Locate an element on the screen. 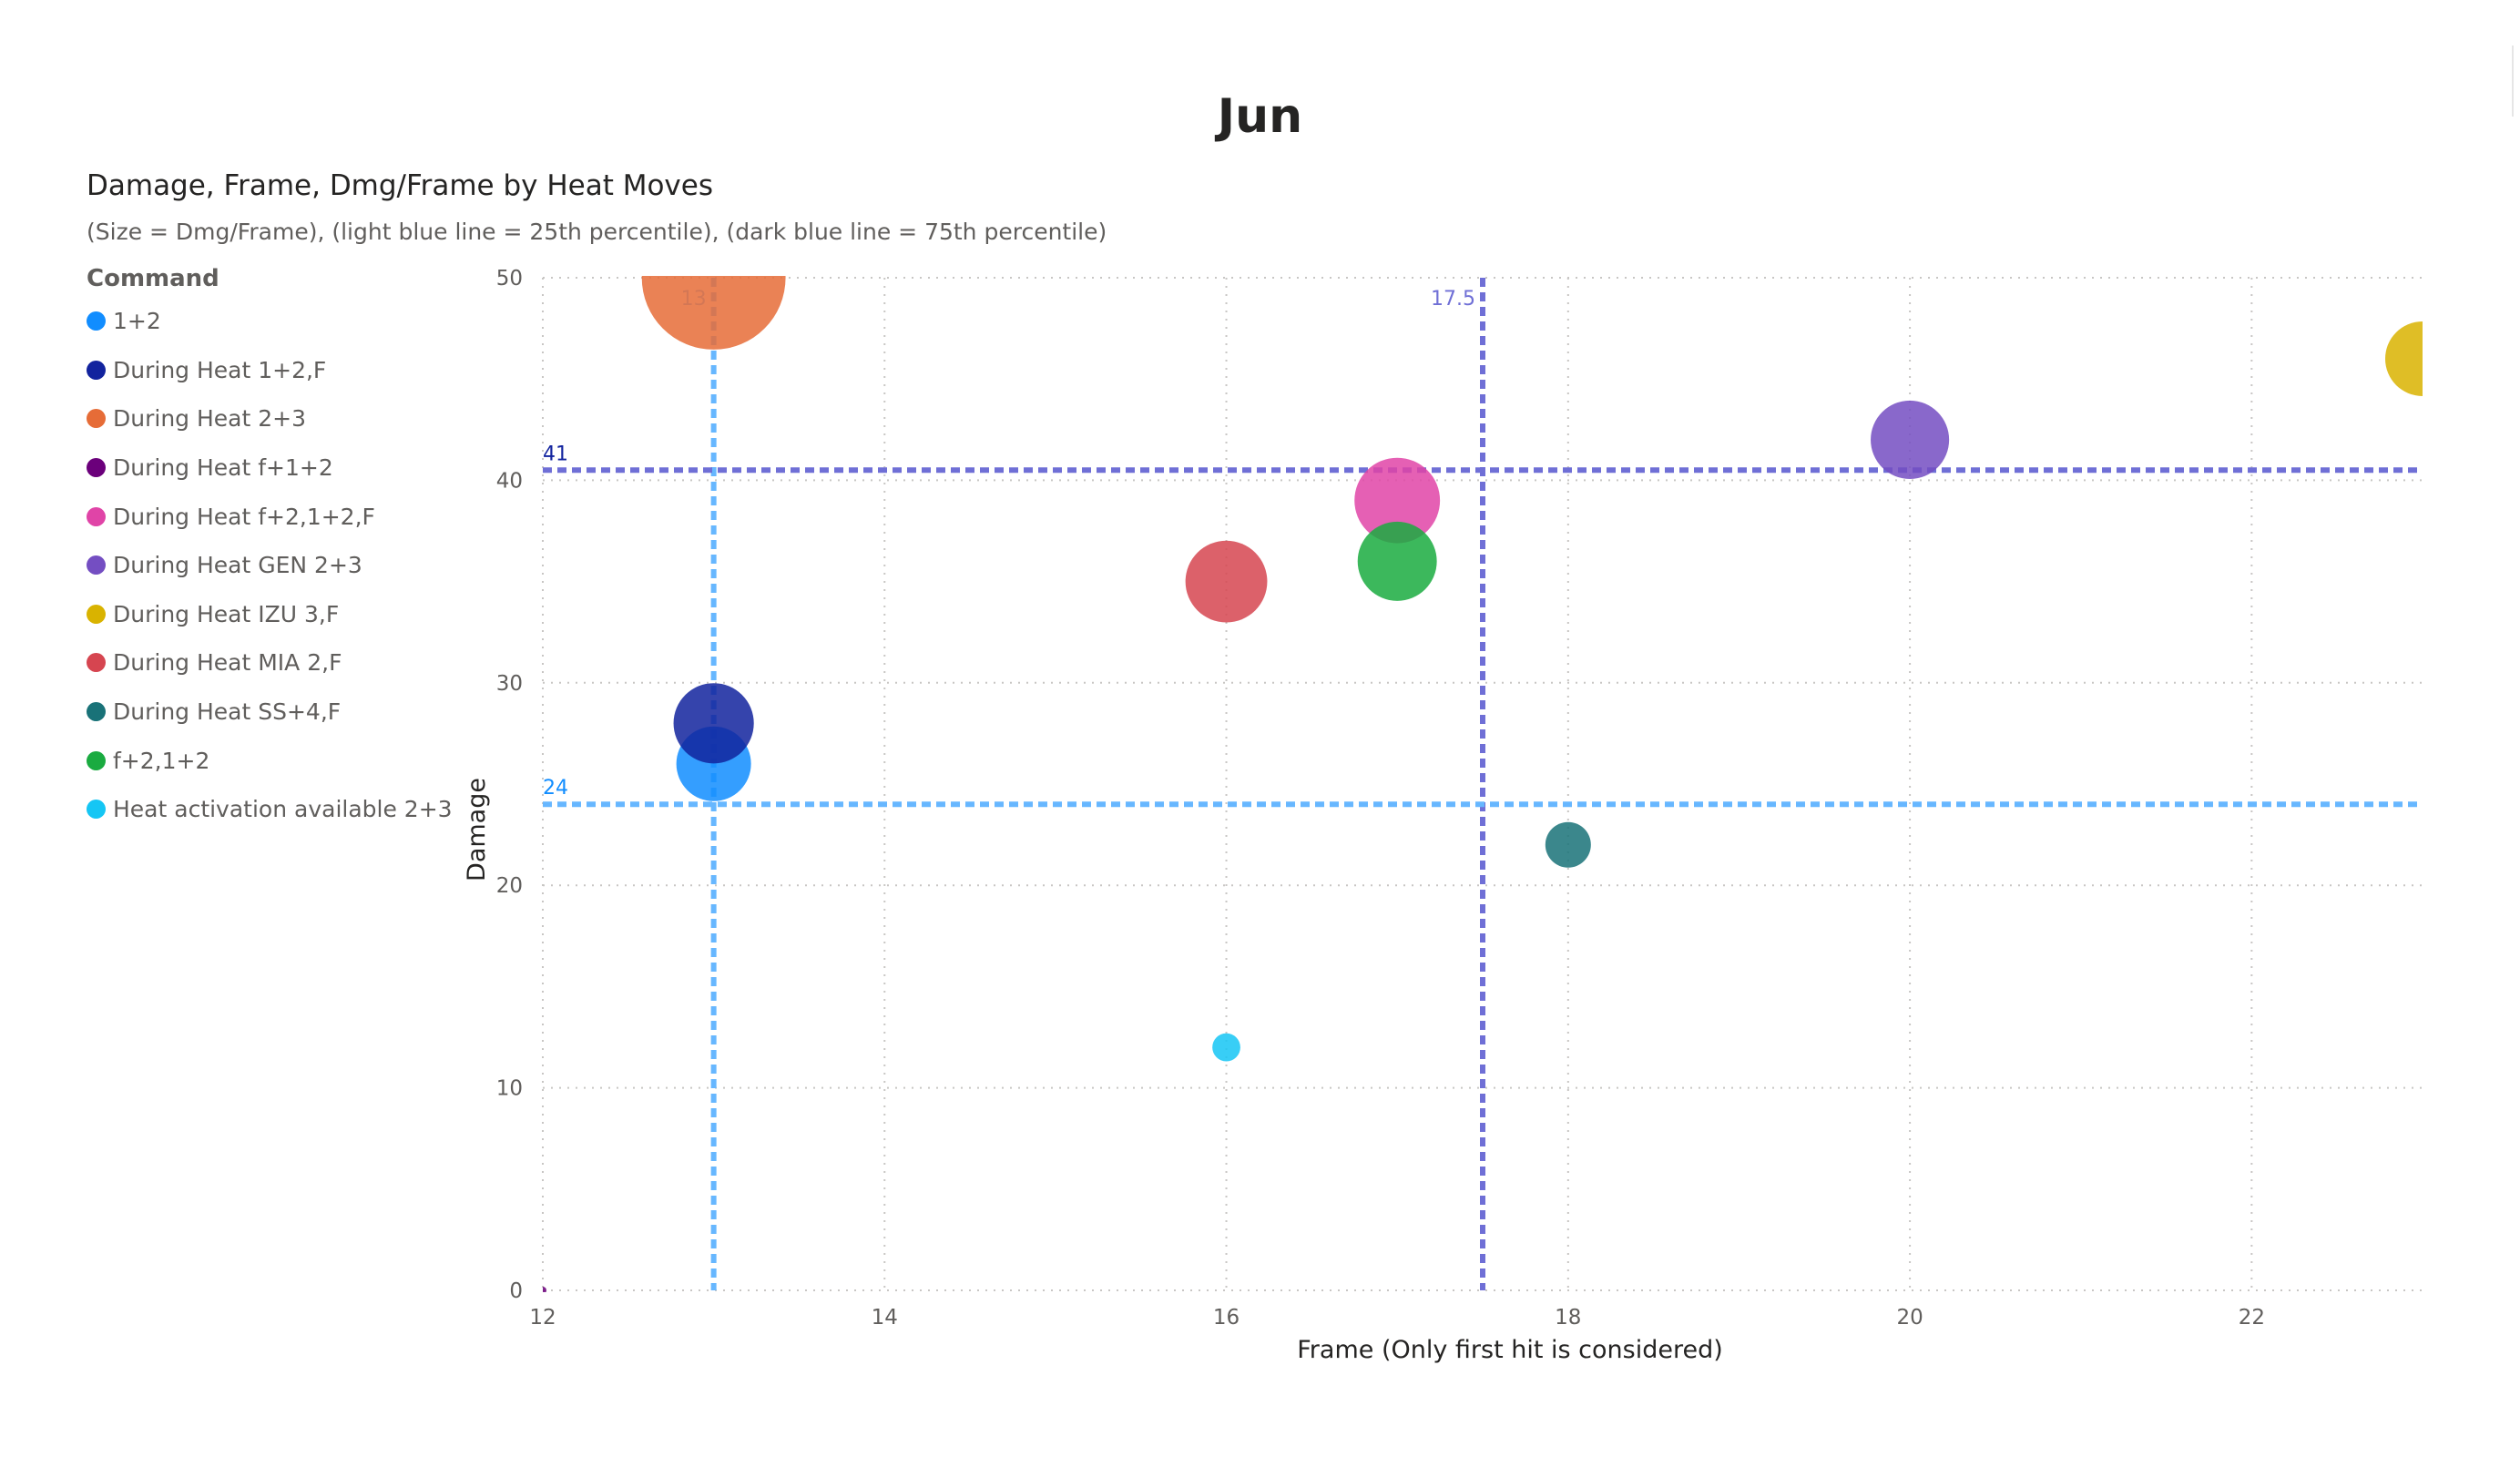  page-title: Jun is located at coordinates (1260, 116).